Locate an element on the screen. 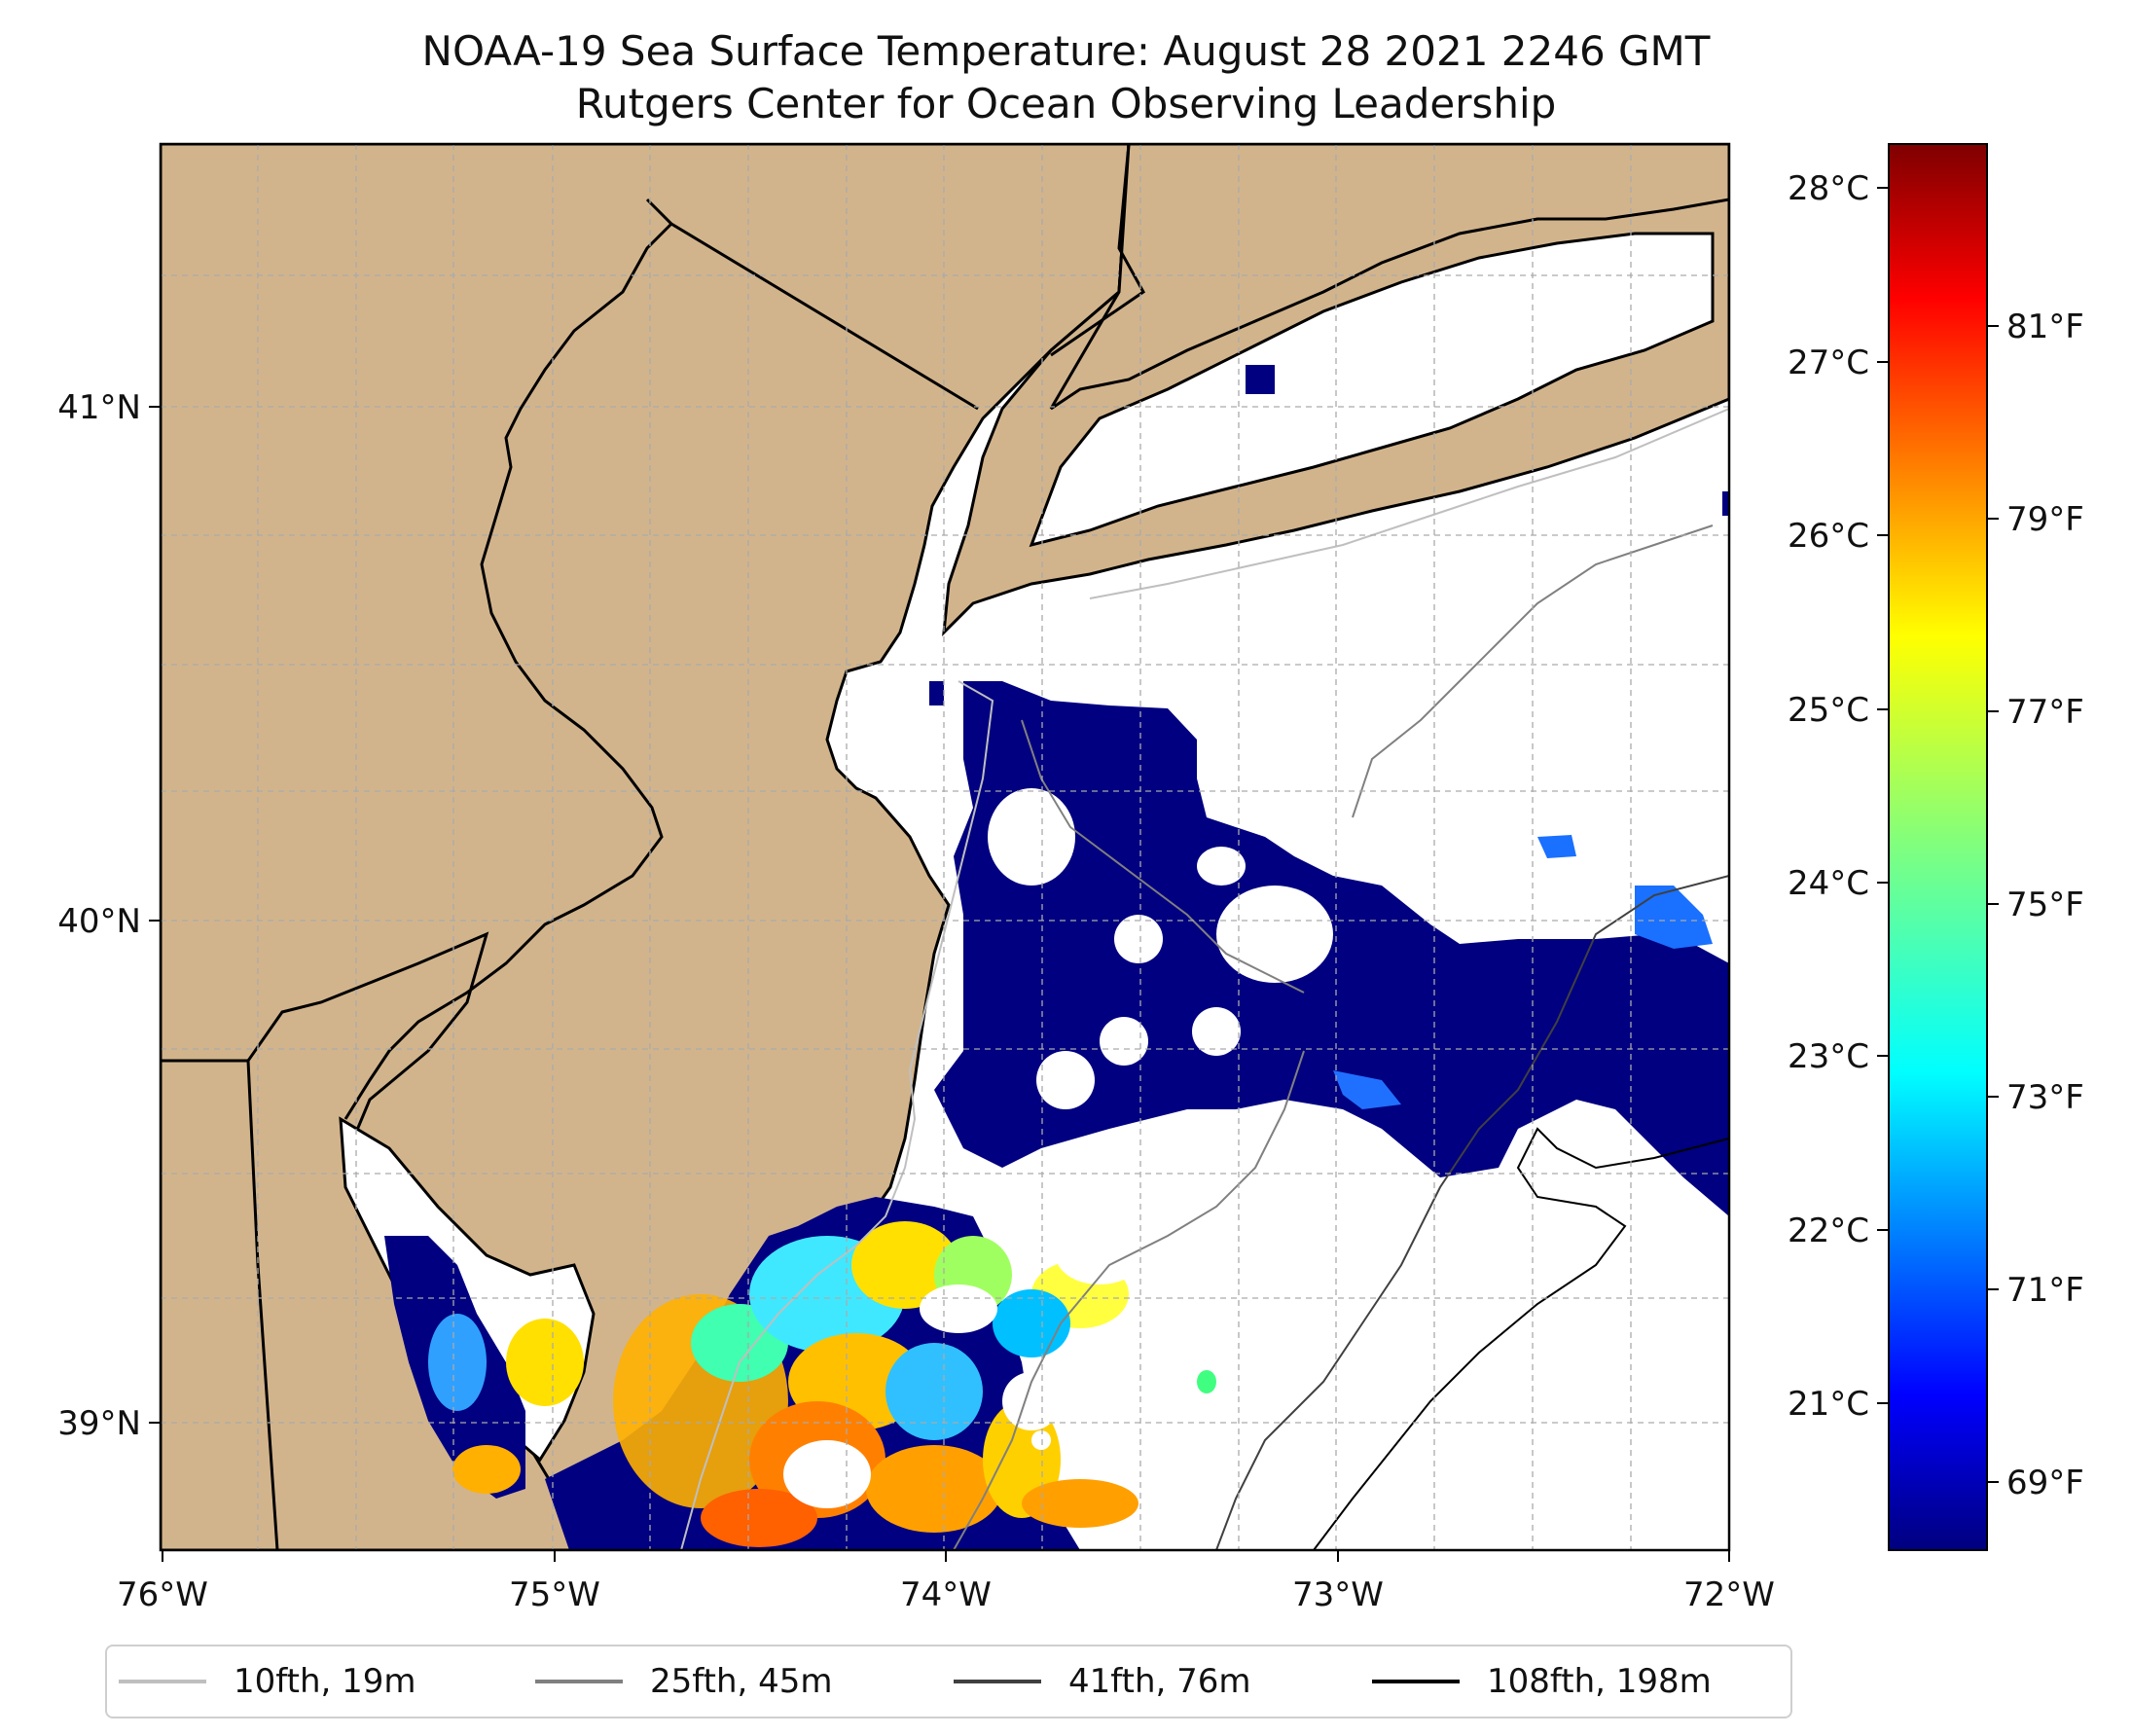 This screenshot has height=1736, width=2132. colorbar-f-73: 73°F is located at coordinates (2045, 1097).